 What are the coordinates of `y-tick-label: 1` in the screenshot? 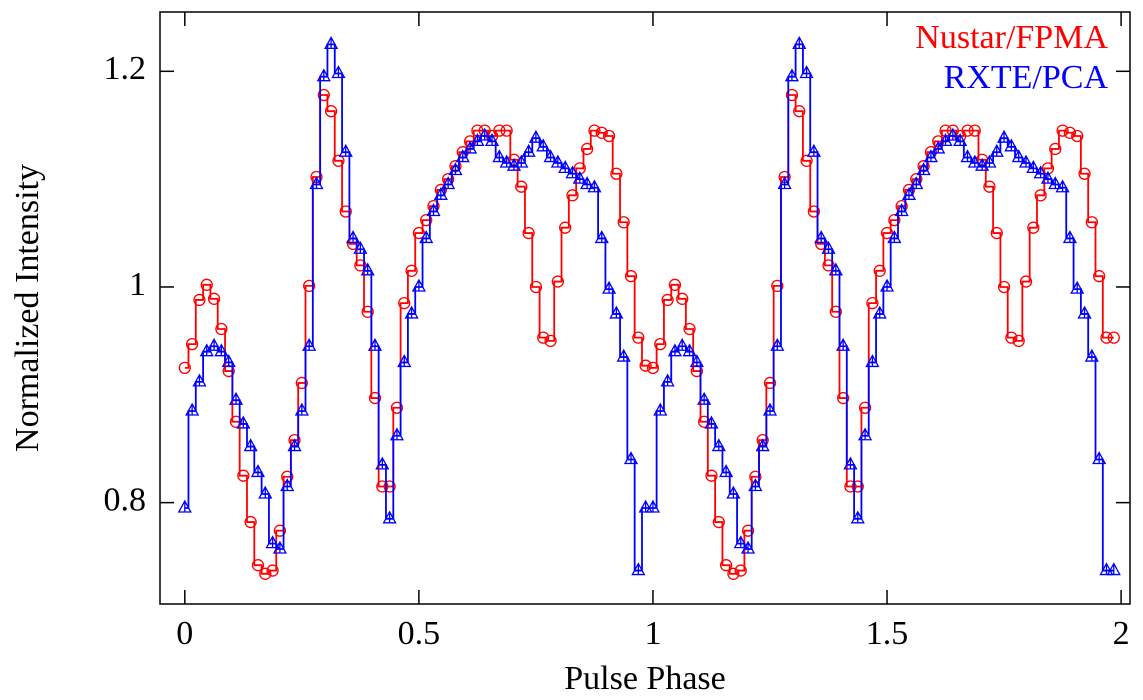 It's located at (137, 284).